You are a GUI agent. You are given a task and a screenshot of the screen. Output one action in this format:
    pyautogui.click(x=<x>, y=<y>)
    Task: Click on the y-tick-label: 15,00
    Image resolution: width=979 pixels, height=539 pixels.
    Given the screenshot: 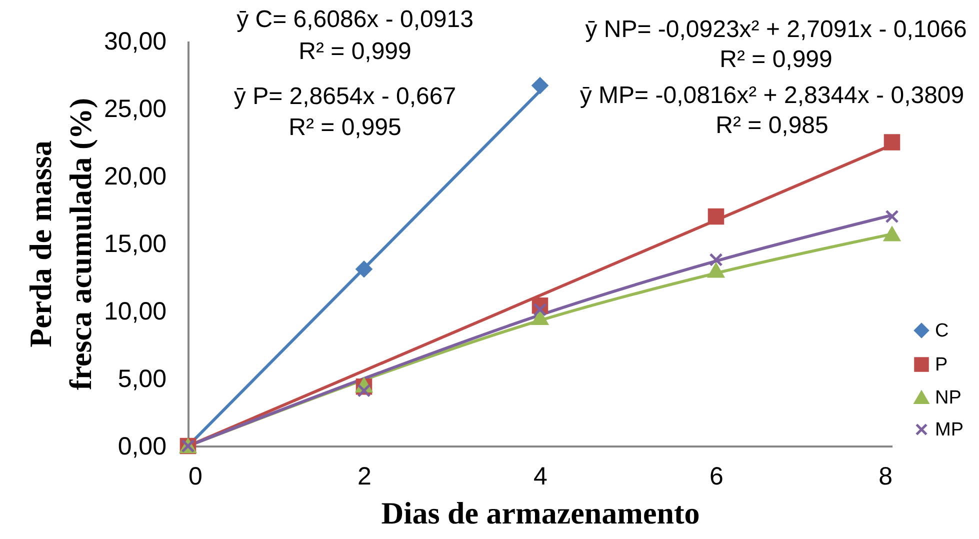 What is the action you would take?
    pyautogui.click(x=135, y=244)
    